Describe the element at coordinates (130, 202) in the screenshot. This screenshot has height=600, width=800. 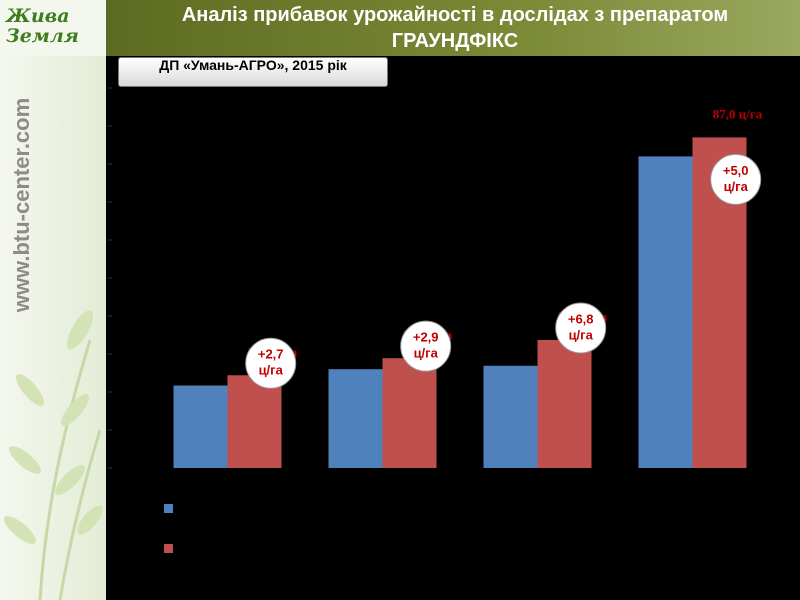
I see `y-tick-label: 70` at that location.